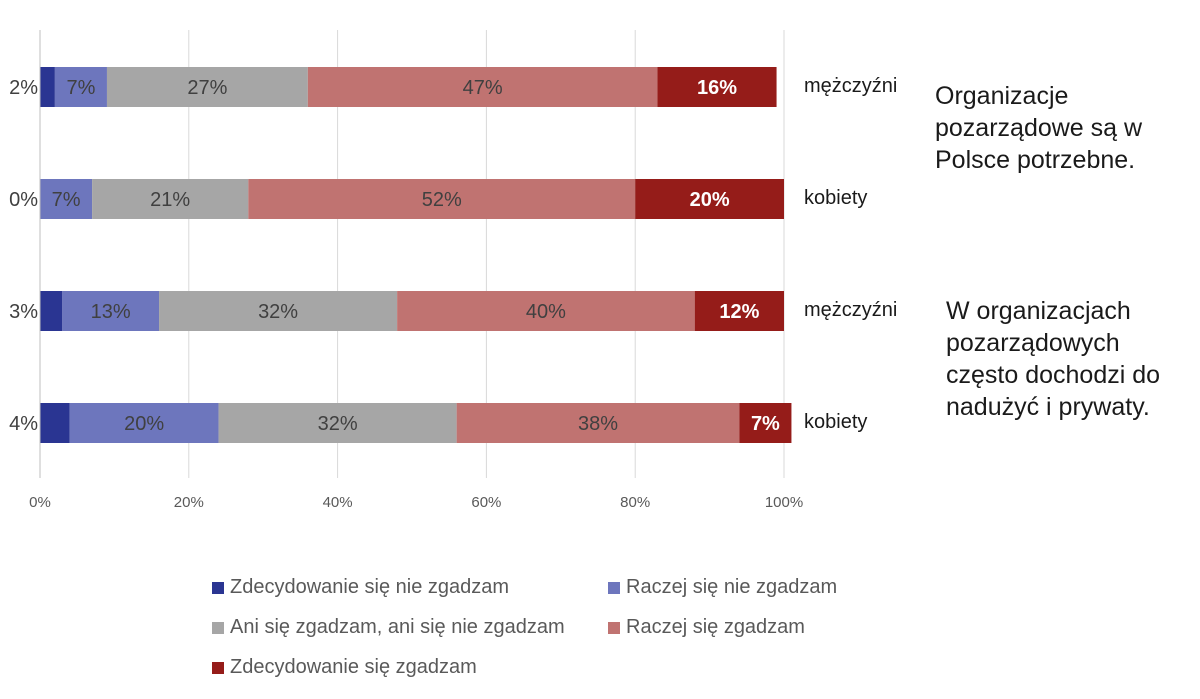  Describe the element at coordinates (784, 502) in the screenshot. I see `x-tick-label: 100%` at that location.